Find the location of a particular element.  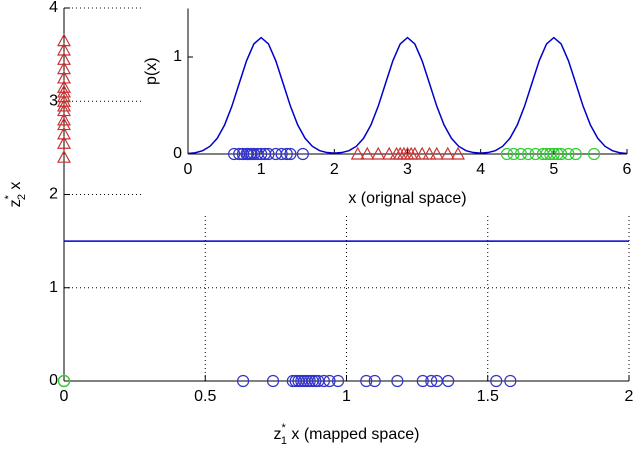

x-axis-label-rest: x (mapped space) is located at coordinates (353, 434).